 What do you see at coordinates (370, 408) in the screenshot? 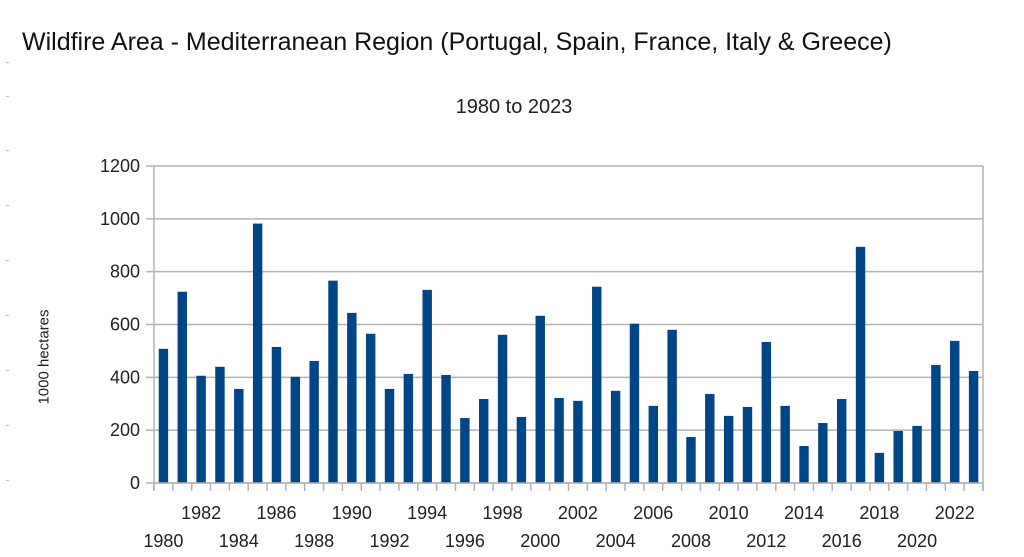
I see `bar-1991` at bounding box center [370, 408].